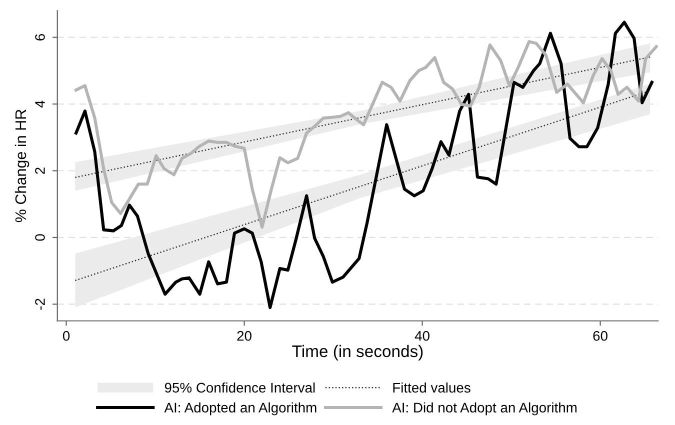 The image size is (675, 425). What do you see at coordinates (357, 352) in the screenshot?
I see `x-axis-title: Time (in seconds)` at bounding box center [357, 352].